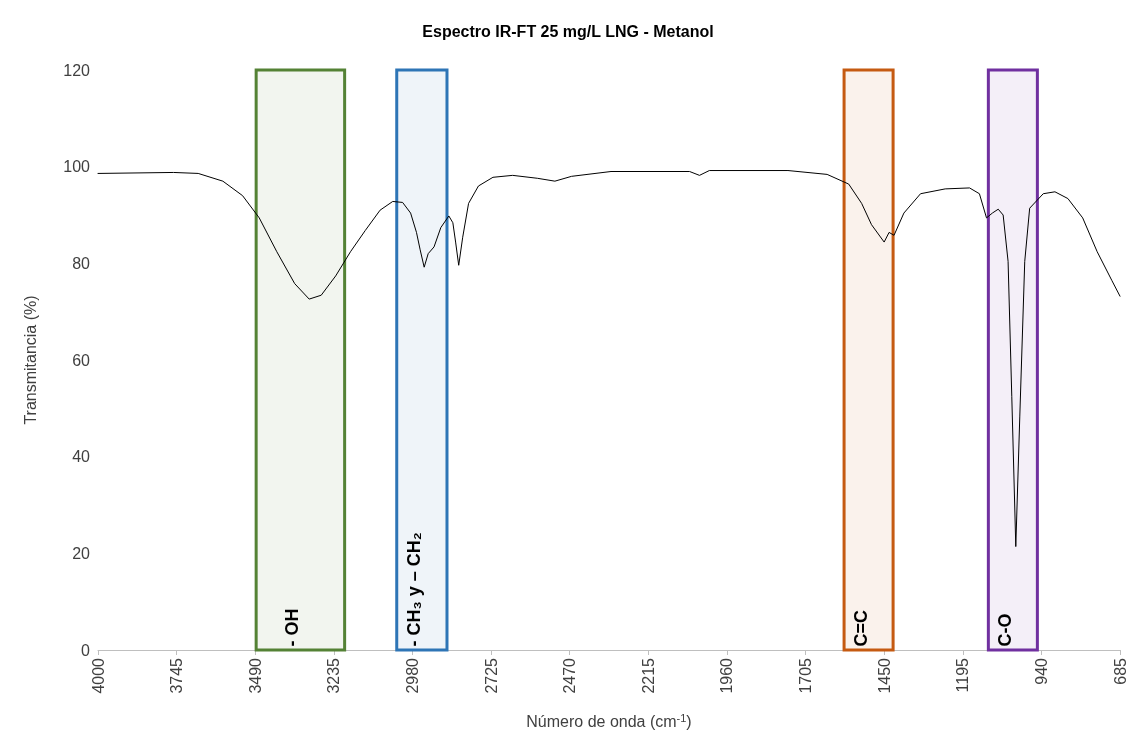 The width and height of the screenshot is (1140, 750). I want to click on x-tick-label: 3235, so click(334, 675).